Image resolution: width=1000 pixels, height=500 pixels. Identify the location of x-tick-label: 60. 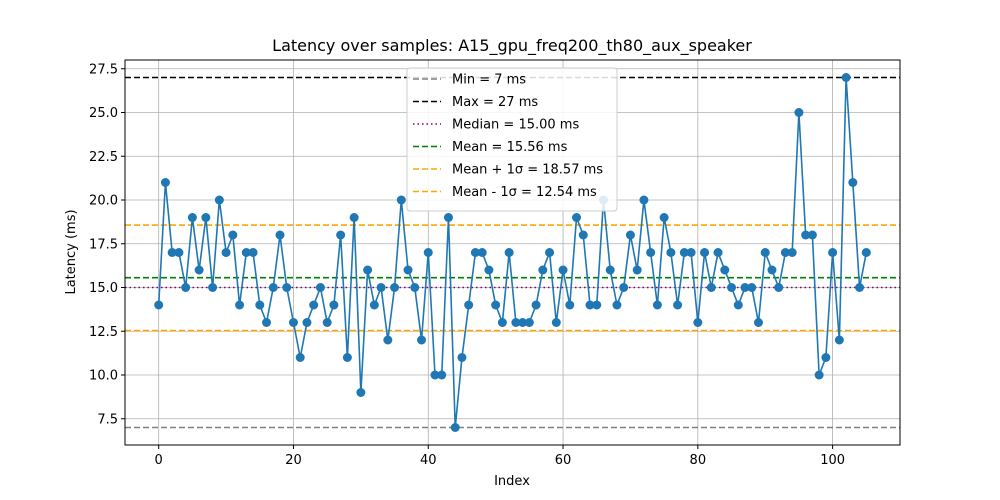
(563, 460).